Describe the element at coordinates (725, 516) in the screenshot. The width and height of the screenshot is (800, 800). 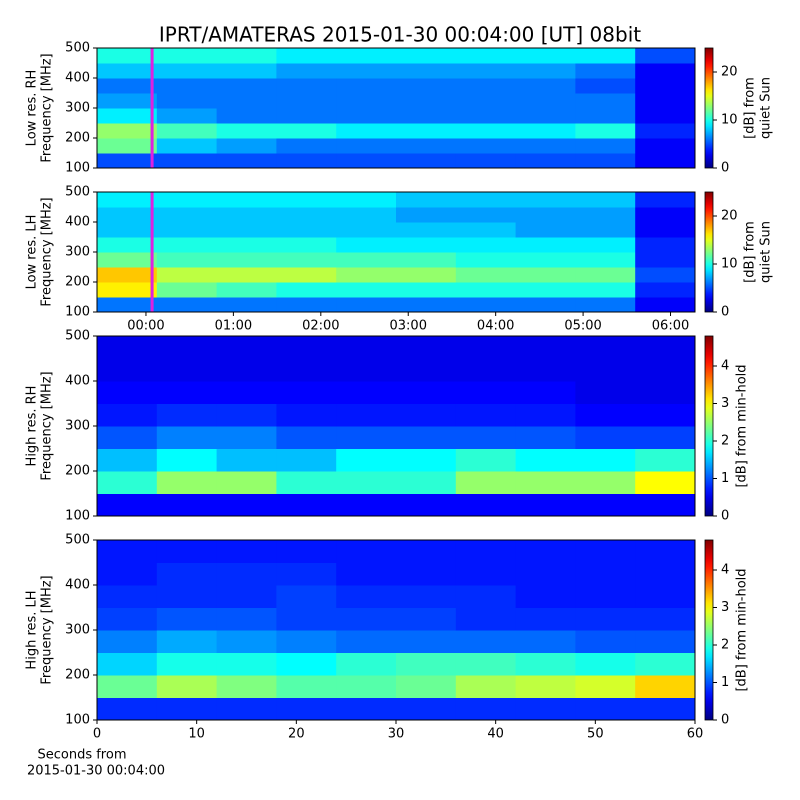
I see `colorbar-tick-label: 0` at that location.